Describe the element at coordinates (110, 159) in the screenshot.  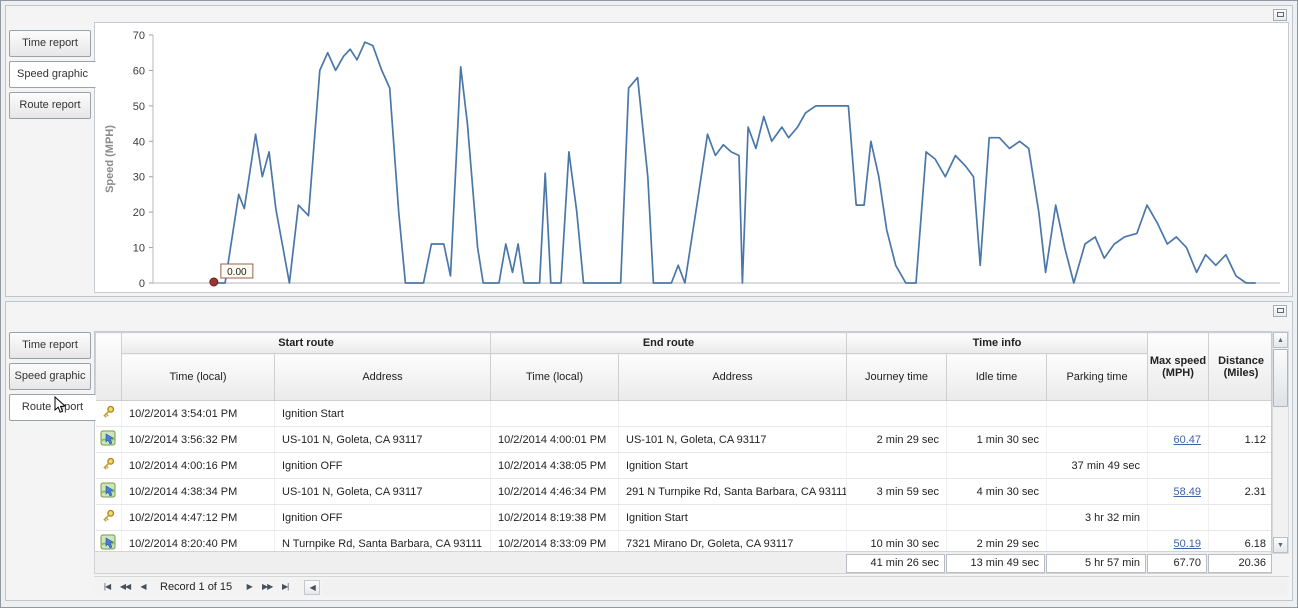
I see `svg-text: Speed (MPH)` at that location.